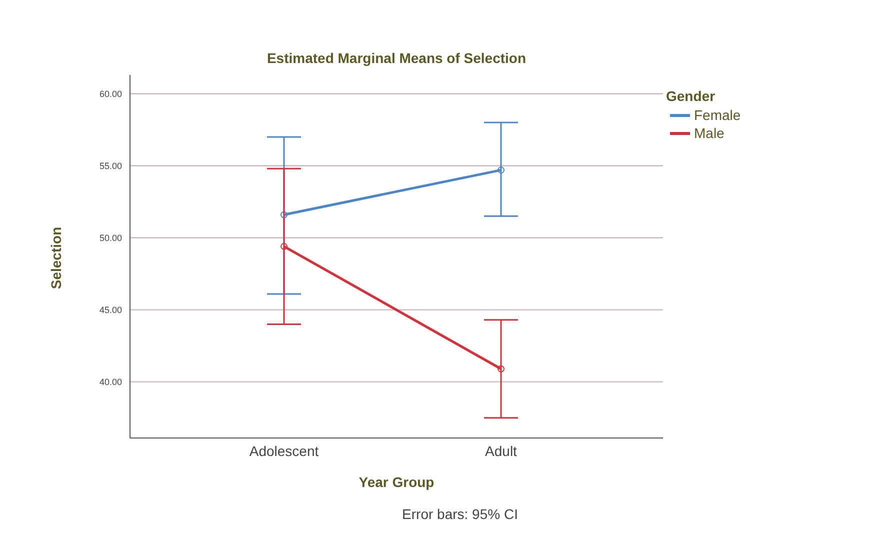 Image resolution: width=888 pixels, height=550 pixels. What do you see at coordinates (110, 309) in the screenshot?
I see `y-tick-label: 45.00` at bounding box center [110, 309].